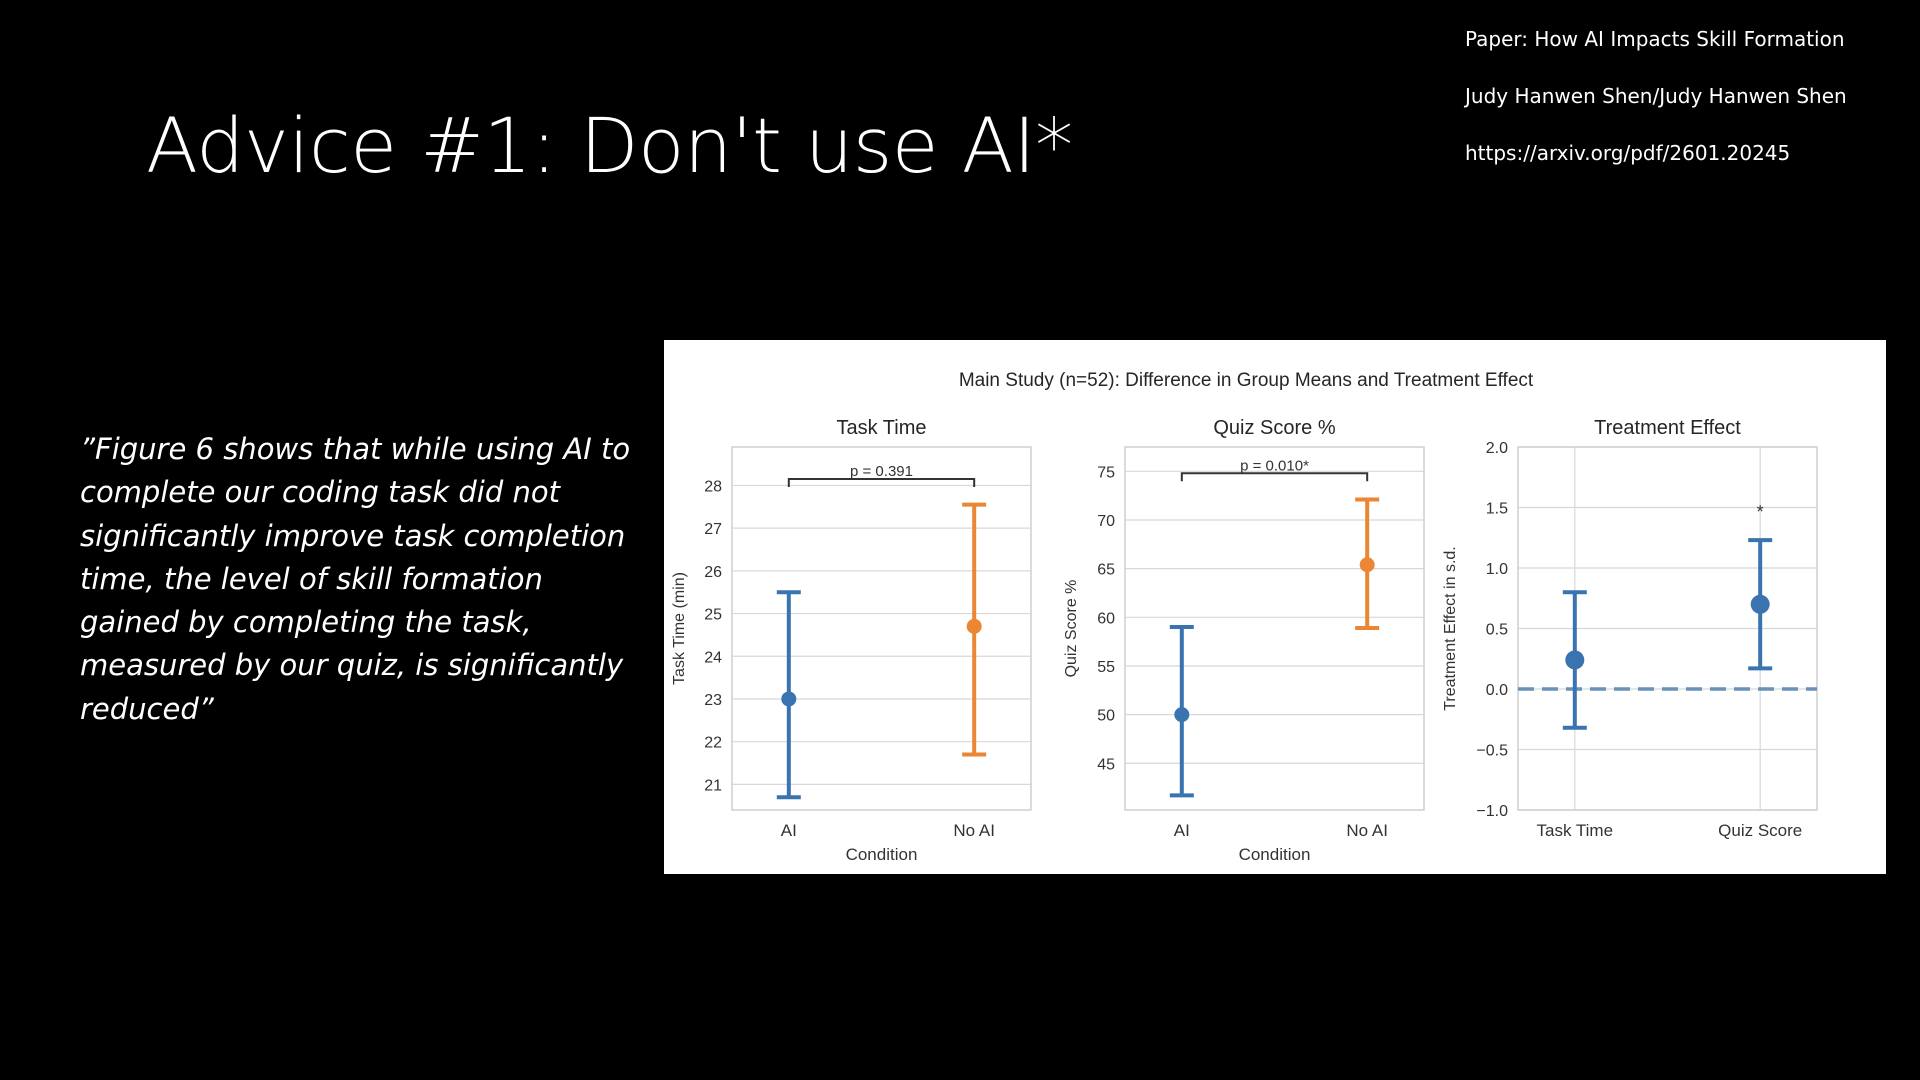 The height and width of the screenshot is (1080, 1920). What do you see at coordinates (1497, 569) in the screenshot?
I see `y-tick-label: 1.0` at bounding box center [1497, 569].